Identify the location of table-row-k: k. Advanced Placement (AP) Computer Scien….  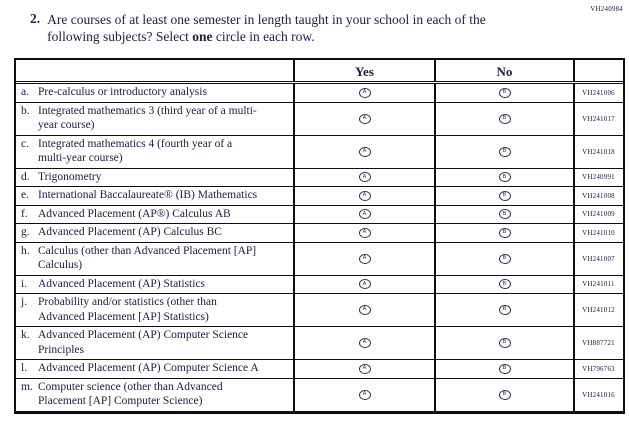
(319, 343).